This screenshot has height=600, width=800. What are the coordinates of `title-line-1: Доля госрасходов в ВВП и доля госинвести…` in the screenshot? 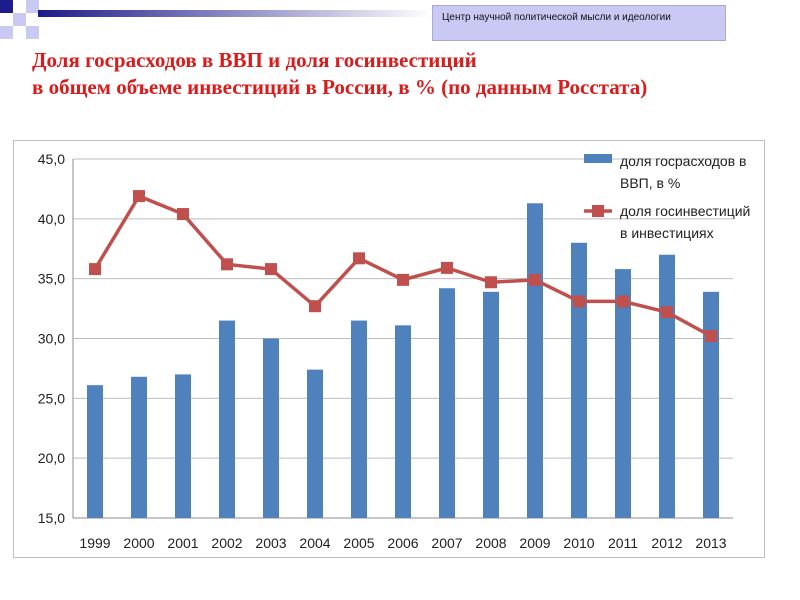 It's located at (254, 60).